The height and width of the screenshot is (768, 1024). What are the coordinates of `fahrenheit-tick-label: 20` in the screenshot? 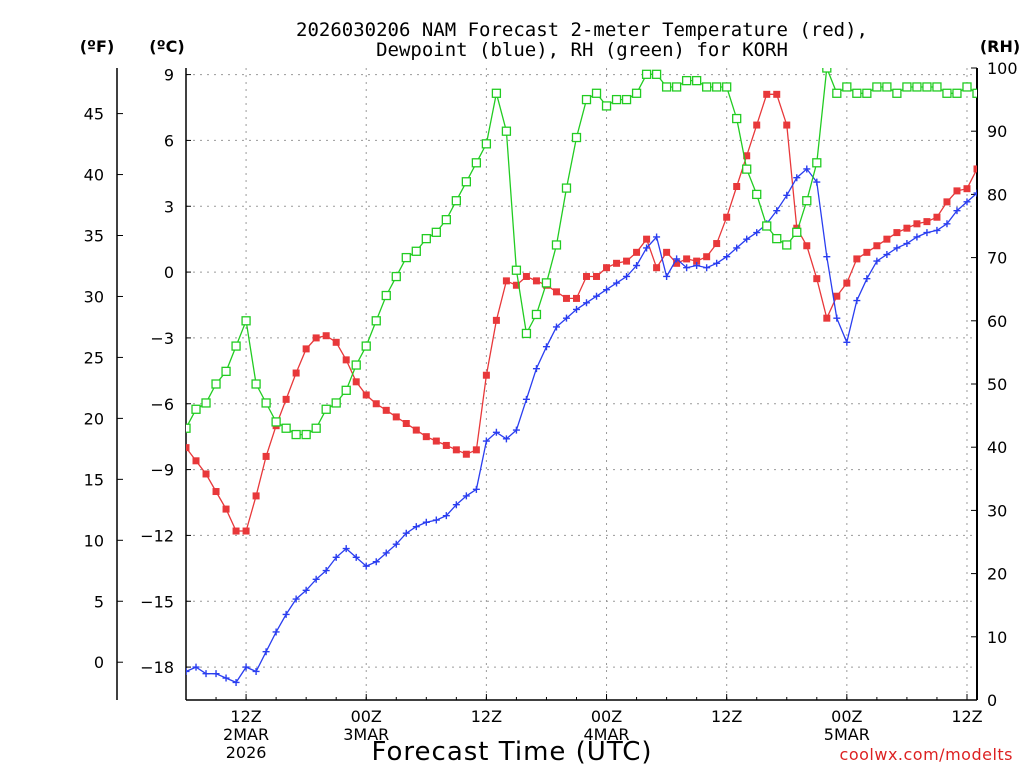 It's located at (94, 418).